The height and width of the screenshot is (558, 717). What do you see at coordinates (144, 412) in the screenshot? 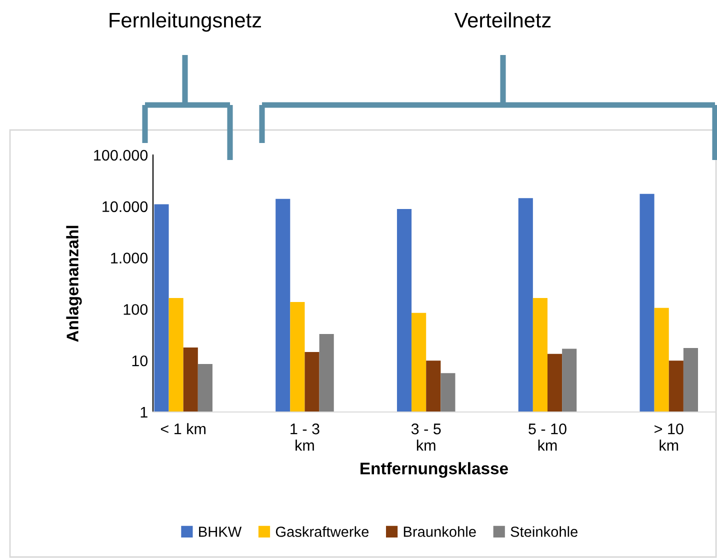
I see `y-tick-label: 1` at bounding box center [144, 412].